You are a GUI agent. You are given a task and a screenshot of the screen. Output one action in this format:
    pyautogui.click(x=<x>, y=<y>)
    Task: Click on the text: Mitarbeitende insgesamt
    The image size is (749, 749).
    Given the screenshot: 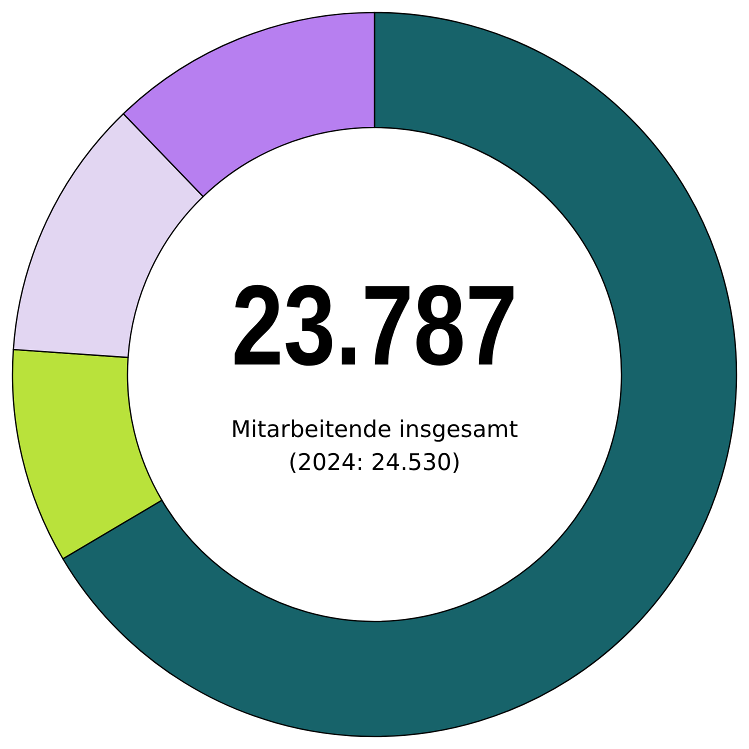 What is the action you would take?
    pyautogui.click(x=374, y=430)
    